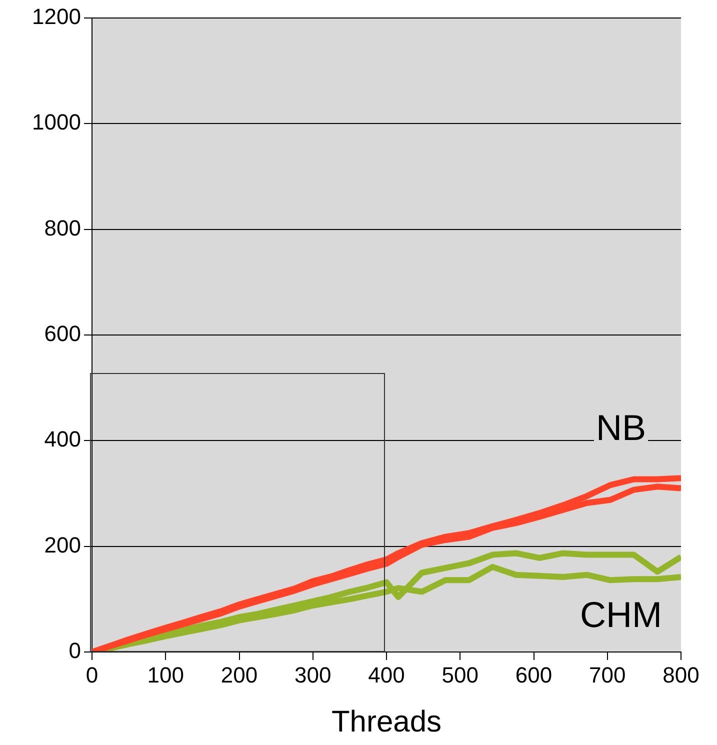 The width and height of the screenshot is (717, 745). What do you see at coordinates (681, 675) in the screenshot?
I see `x-tick-label: 800` at bounding box center [681, 675].